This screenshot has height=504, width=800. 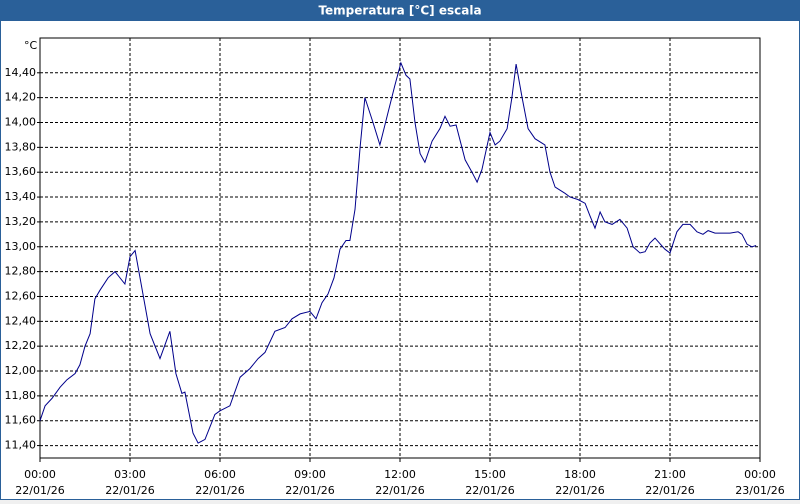 I want to click on y-tick-label: 13,00, so click(x=21, y=246).